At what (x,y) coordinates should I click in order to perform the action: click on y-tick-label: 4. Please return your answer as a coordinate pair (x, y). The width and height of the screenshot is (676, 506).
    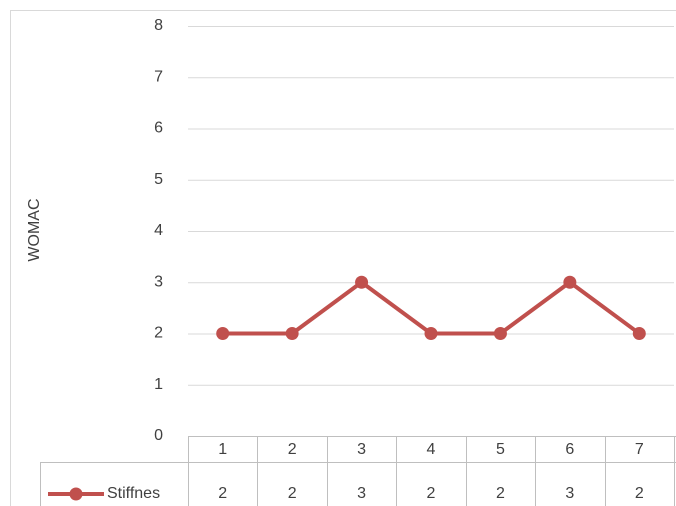
    Looking at the image, I should click on (158, 230).